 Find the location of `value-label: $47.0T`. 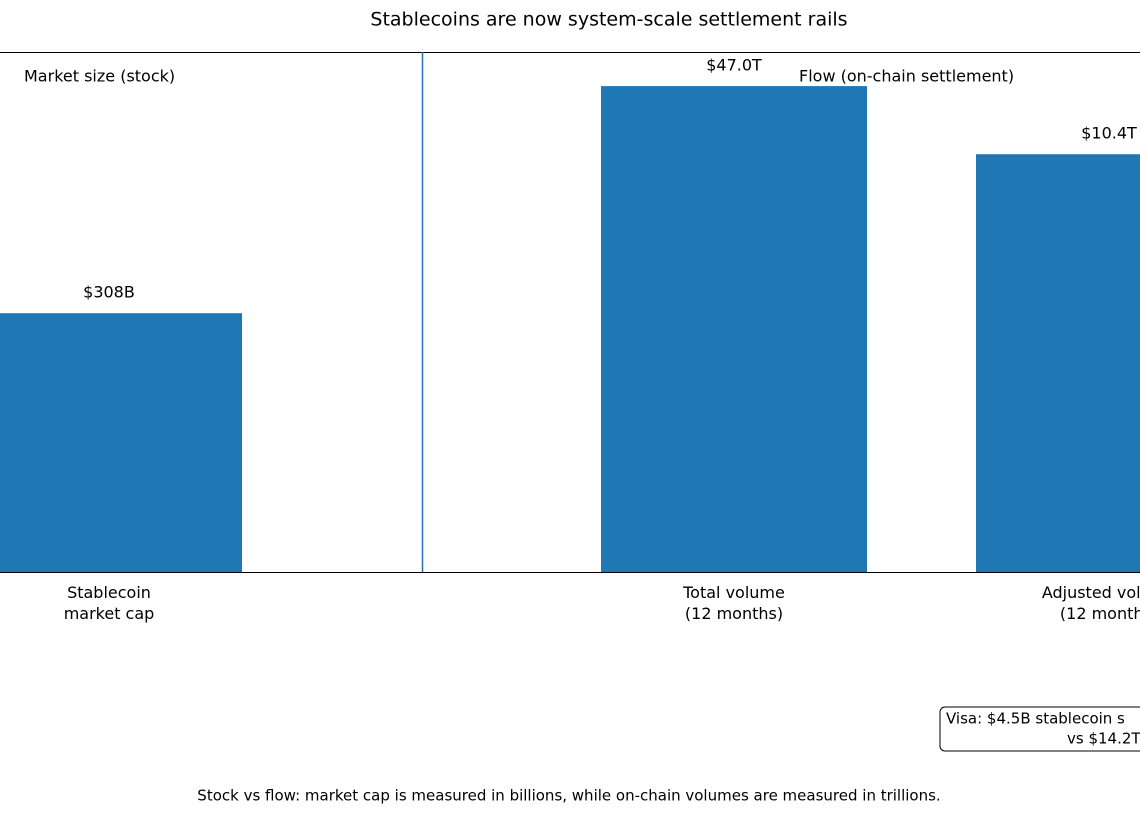

value-label: $47.0T is located at coordinates (734, 65).